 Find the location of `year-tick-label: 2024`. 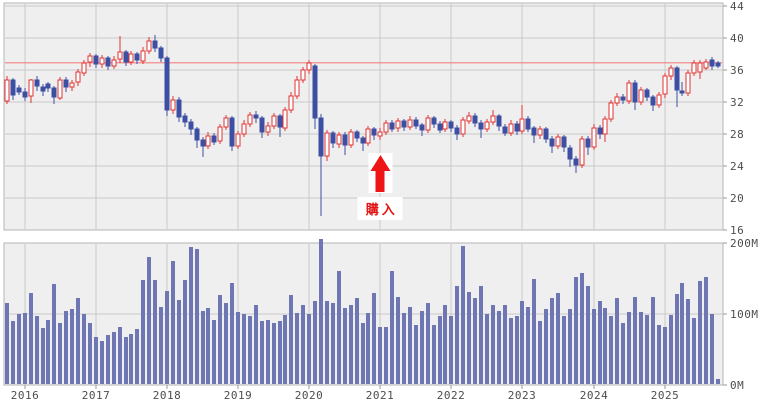

year-tick-label: 2024 is located at coordinates (594, 395).